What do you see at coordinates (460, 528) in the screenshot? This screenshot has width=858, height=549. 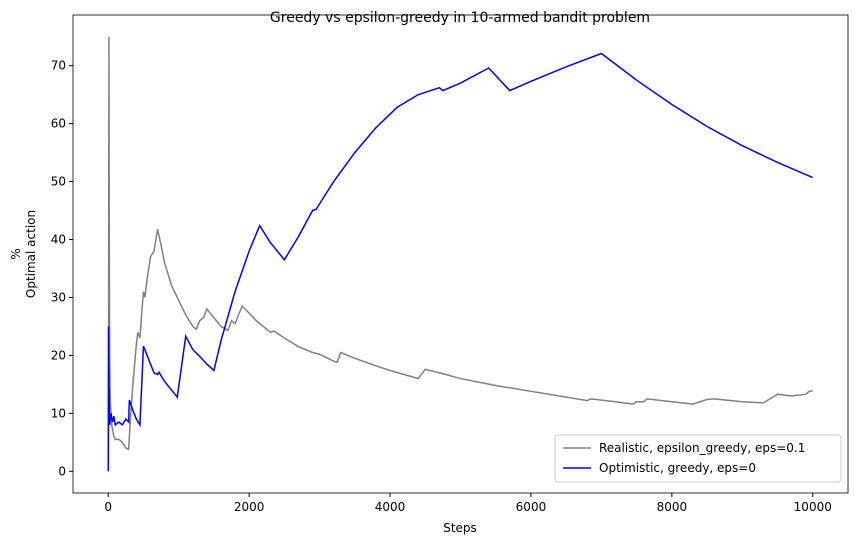 I see `x-axis-label: Steps` at bounding box center [460, 528].